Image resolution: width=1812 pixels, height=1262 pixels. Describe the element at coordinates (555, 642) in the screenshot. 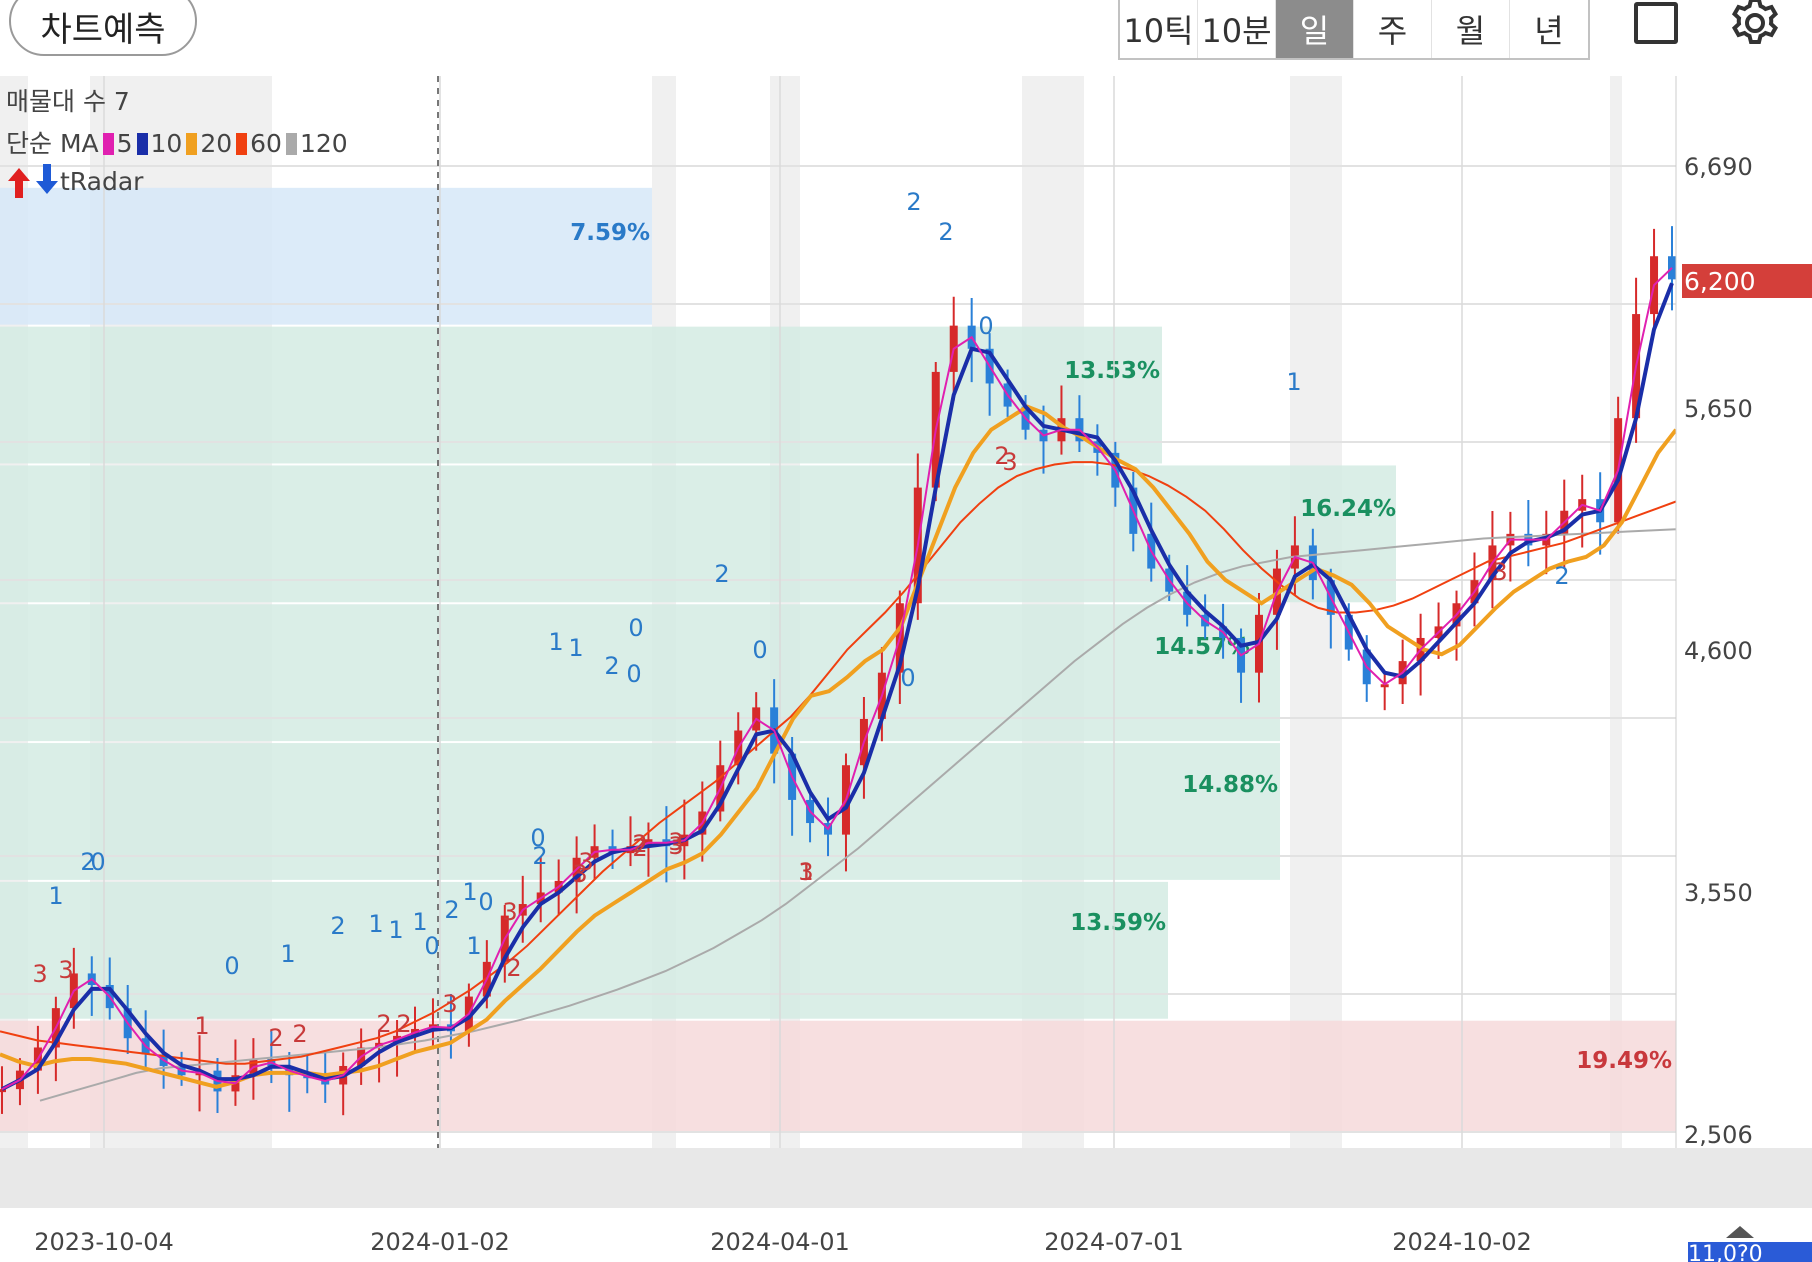

I see `radar-marker-38: 1` at that location.